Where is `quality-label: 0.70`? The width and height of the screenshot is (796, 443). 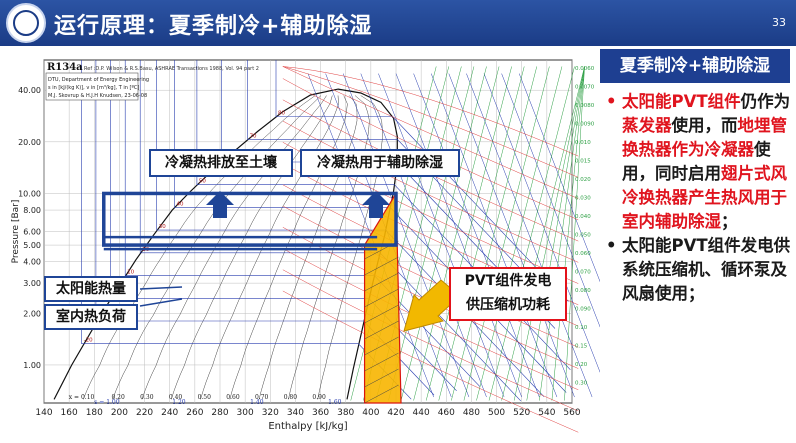
quality-label: 0.70 is located at coordinates (262, 397).